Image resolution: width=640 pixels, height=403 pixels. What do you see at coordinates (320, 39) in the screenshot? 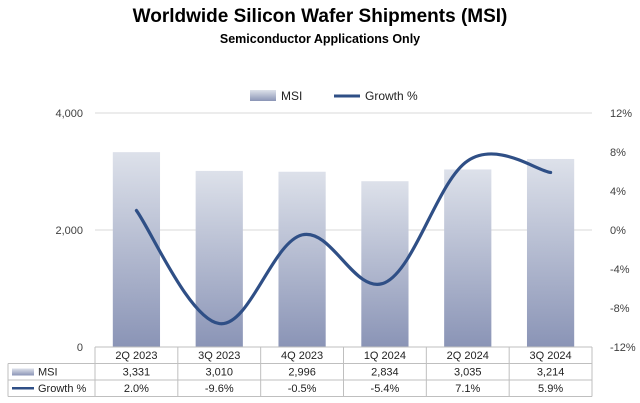
I see `chart-subtitle: Semiconductor Applications Only` at bounding box center [320, 39].